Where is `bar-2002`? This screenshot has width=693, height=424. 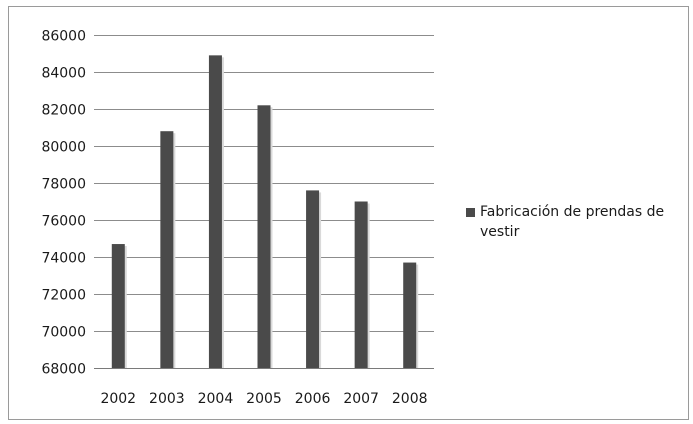 bar-2002 is located at coordinates (118, 306).